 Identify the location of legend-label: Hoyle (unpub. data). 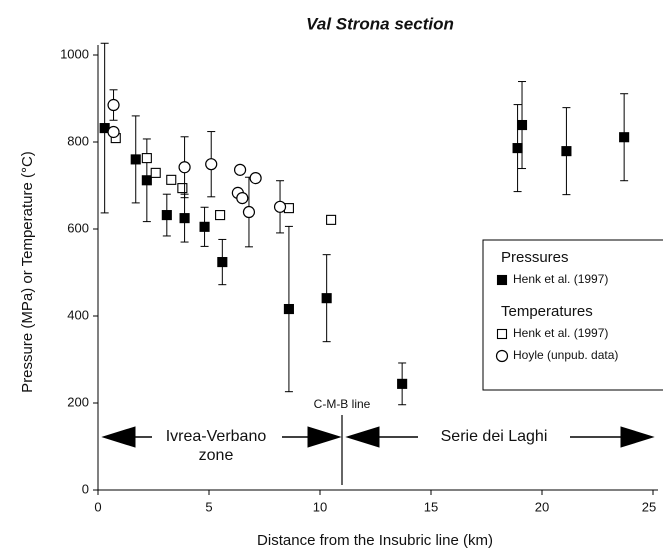
(565, 355).